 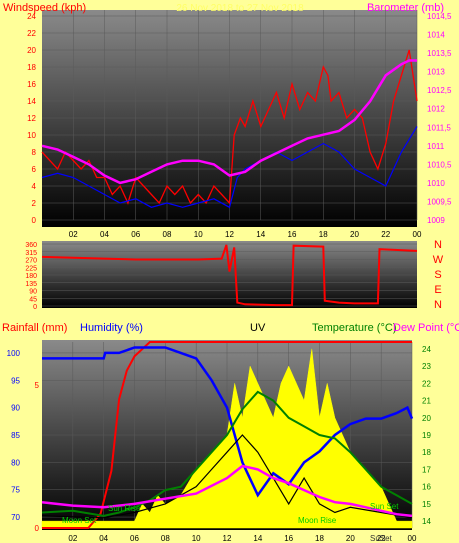 I want to click on top-time-tick-label: 12, so click(x=229, y=234).